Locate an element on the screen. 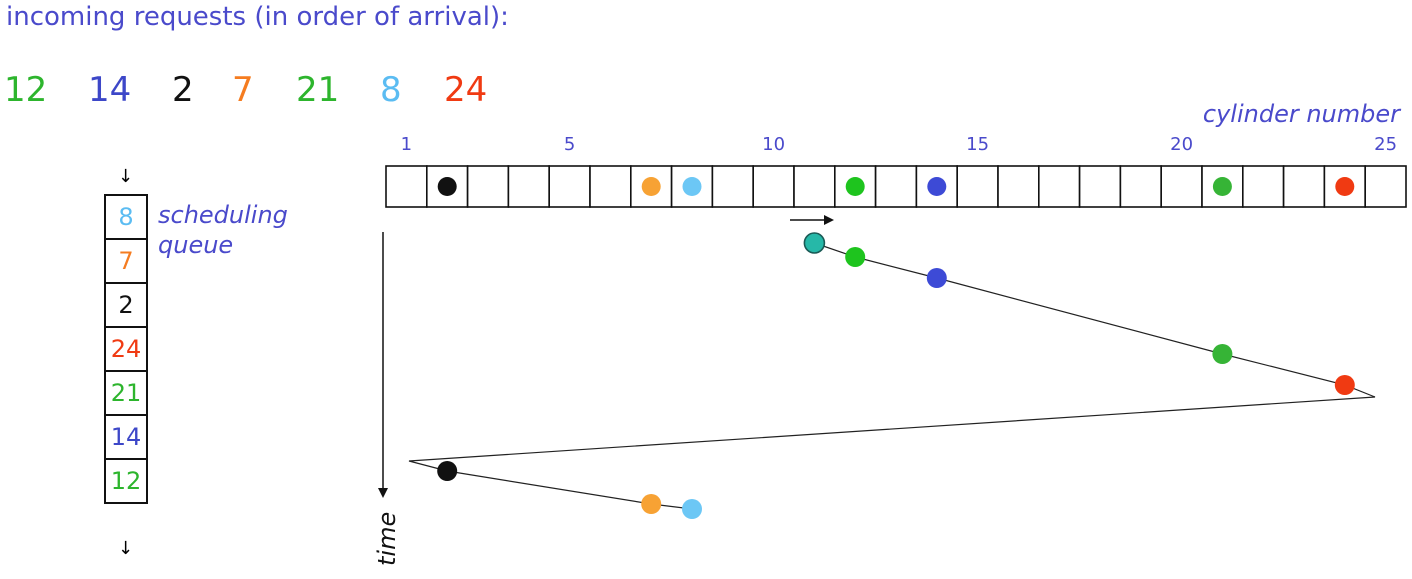 This screenshot has width=1412, height=579. tick-label: 10 is located at coordinates (773, 144).